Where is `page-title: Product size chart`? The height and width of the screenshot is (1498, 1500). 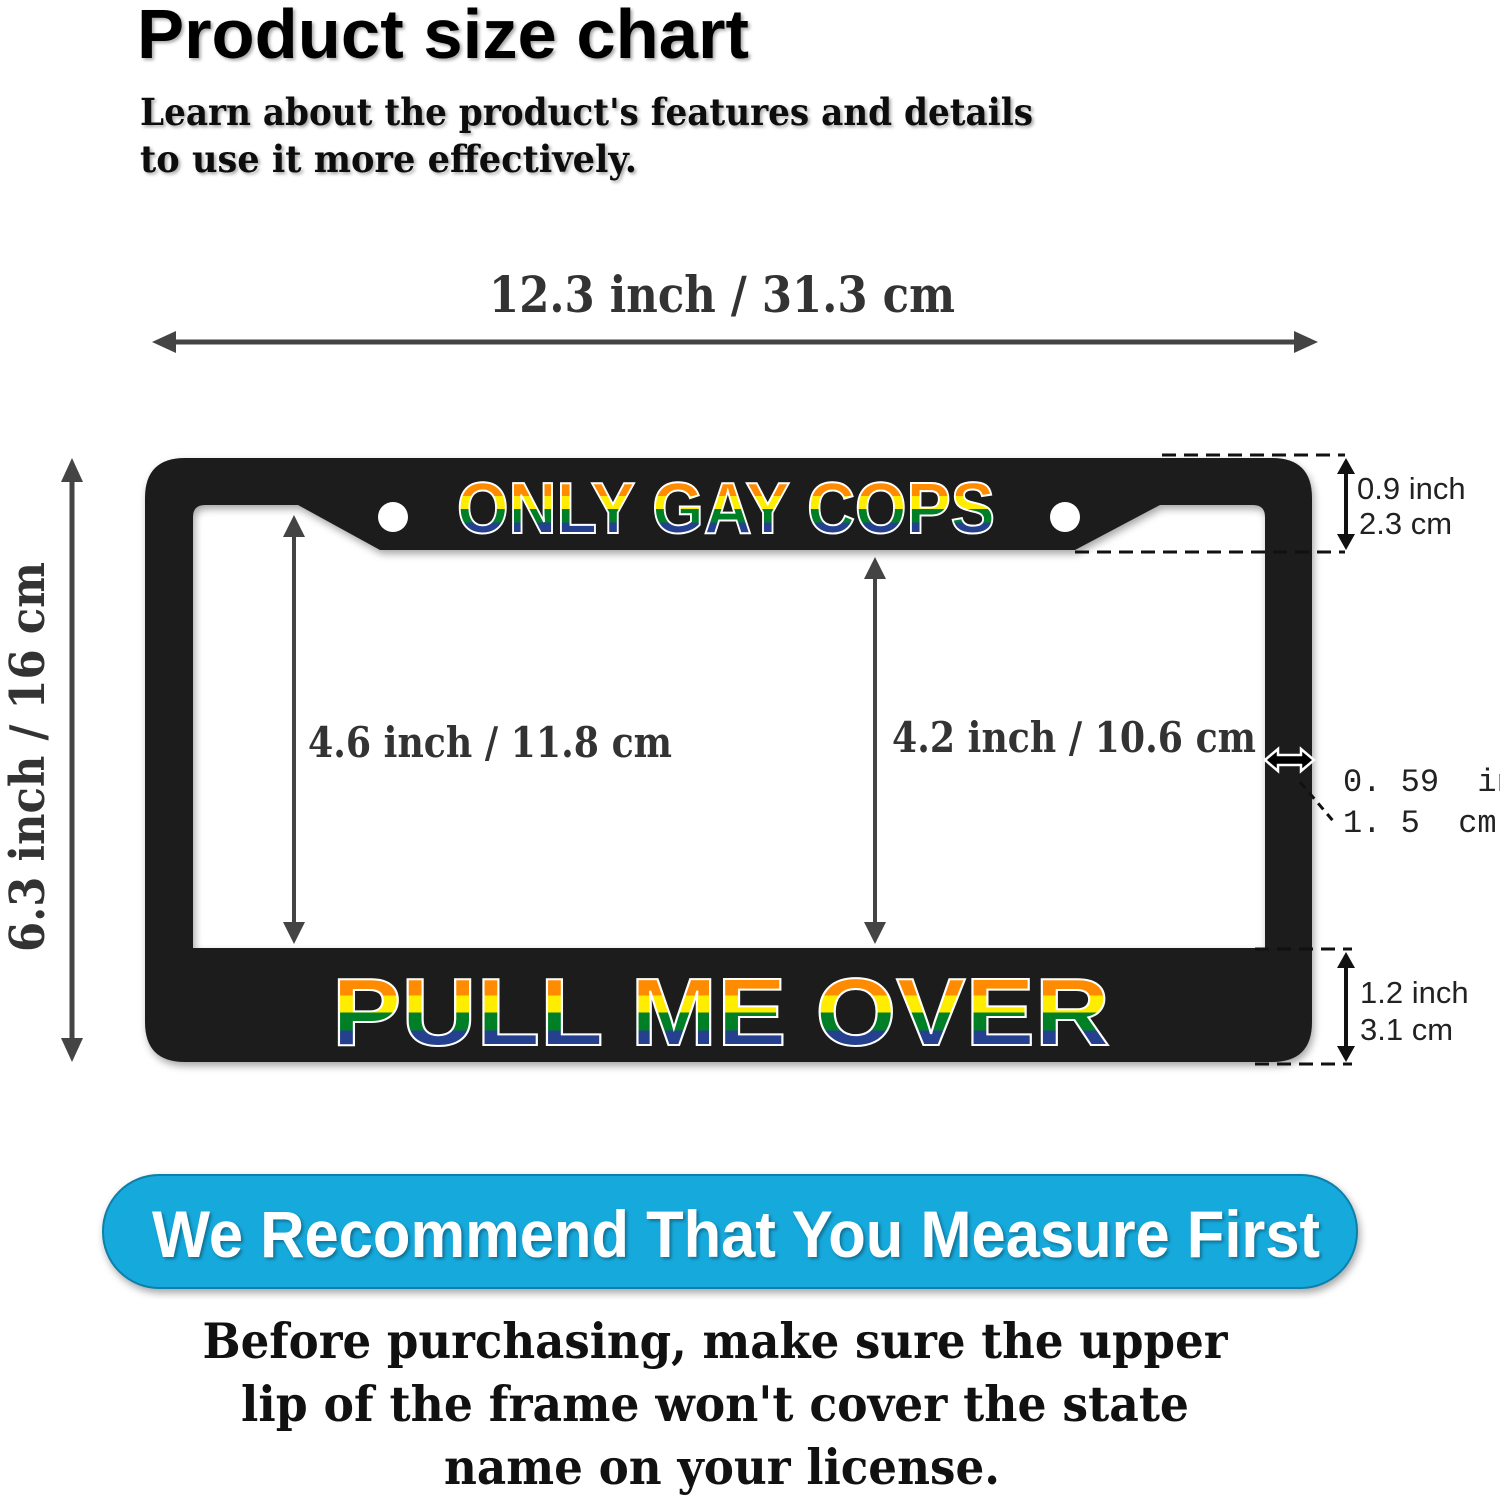
page-title: Product size chart is located at coordinates (443, 36).